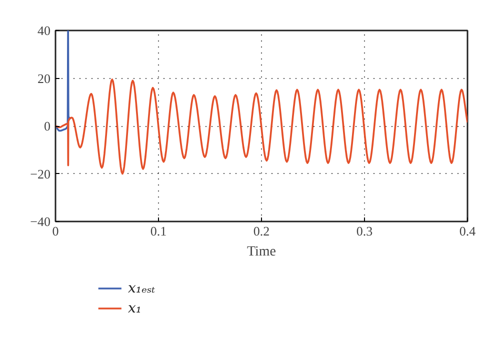 Image resolution: width=500 pixels, height=344 pixels. What do you see at coordinates (261, 252) in the screenshot?
I see `x-axis-title: Time` at bounding box center [261, 252].